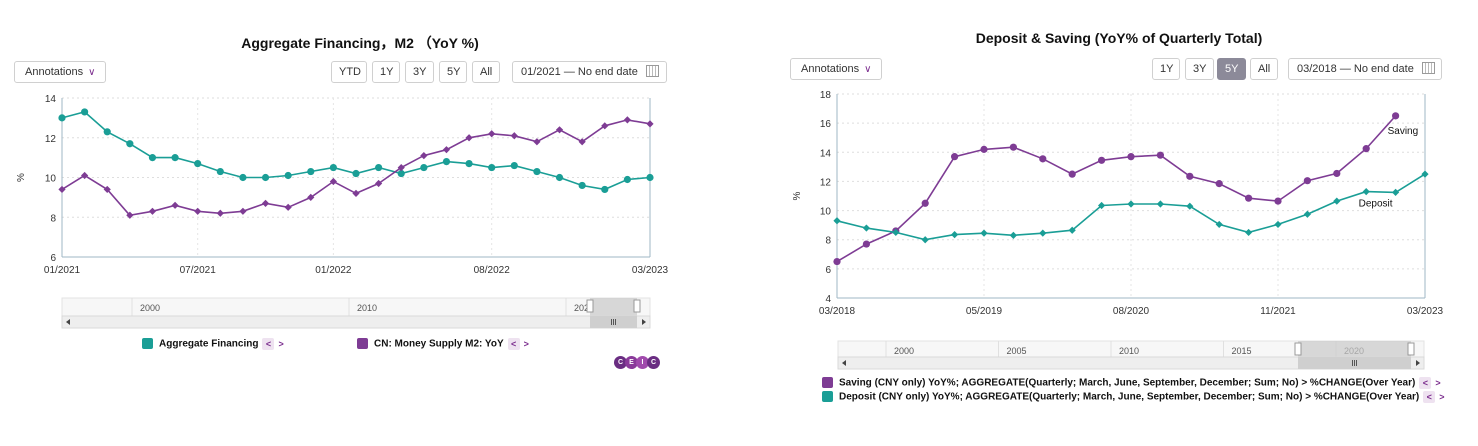 This screenshot has height=446, width=1478. What do you see at coordinates (443, 343) in the screenshot?
I see `legend-item-money-supply-m2: CN: Money Supply M2: YoY < >` at bounding box center [443, 343].